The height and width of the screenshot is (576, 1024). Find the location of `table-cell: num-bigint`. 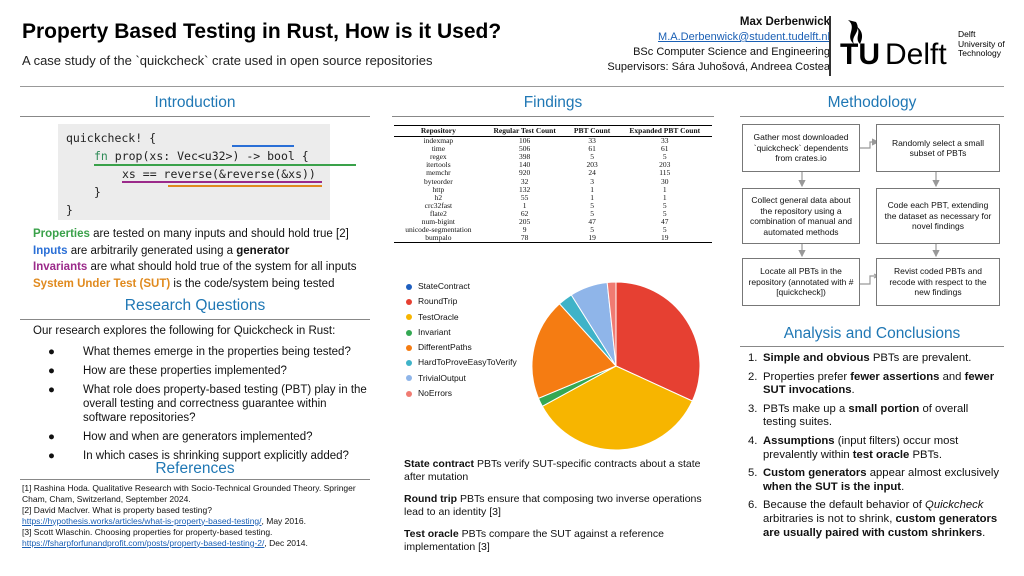

table-cell: num-bigint is located at coordinates (438, 222).